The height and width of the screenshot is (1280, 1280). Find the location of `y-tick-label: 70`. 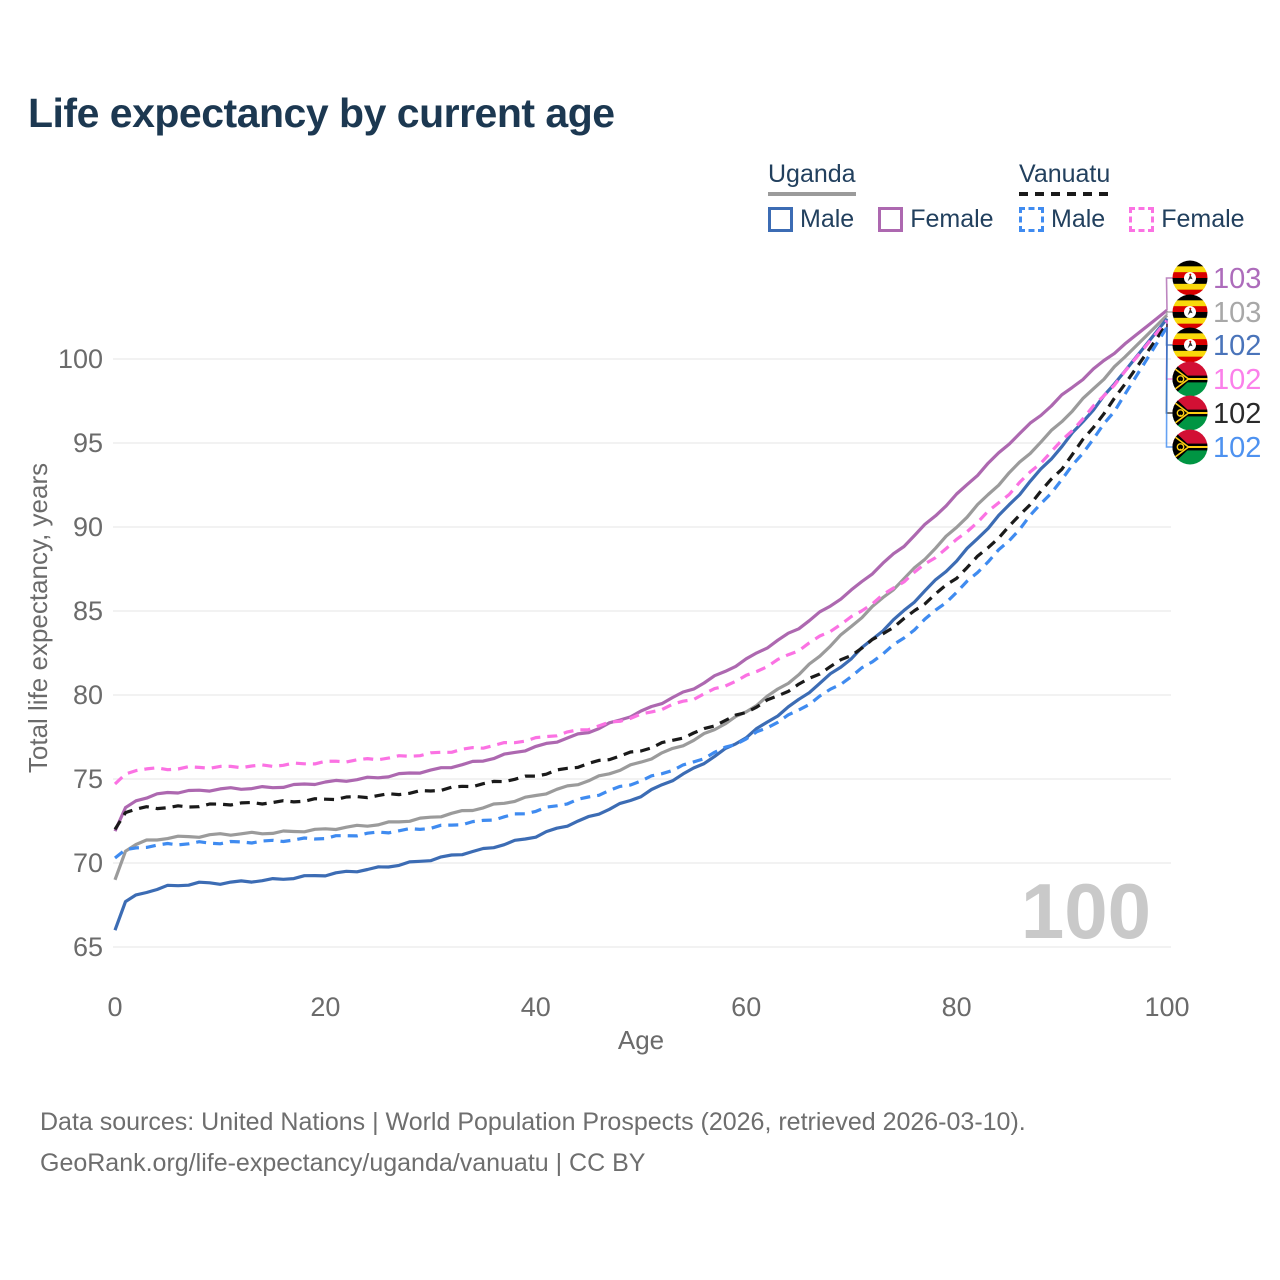

y-tick-label: 70 is located at coordinates (88, 863).